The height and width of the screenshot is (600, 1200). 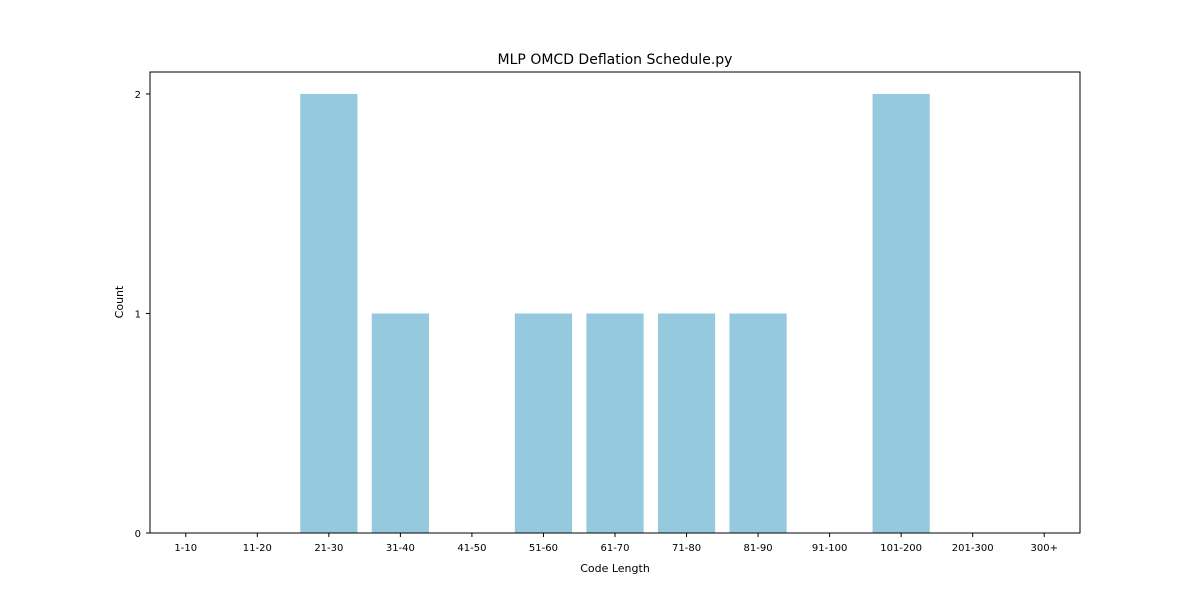 What do you see at coordinates (615, 60) in the screenshot?
I see `chart-title: MLP OMCD Deflation Schedule.py` at bounding box center [615, 60].